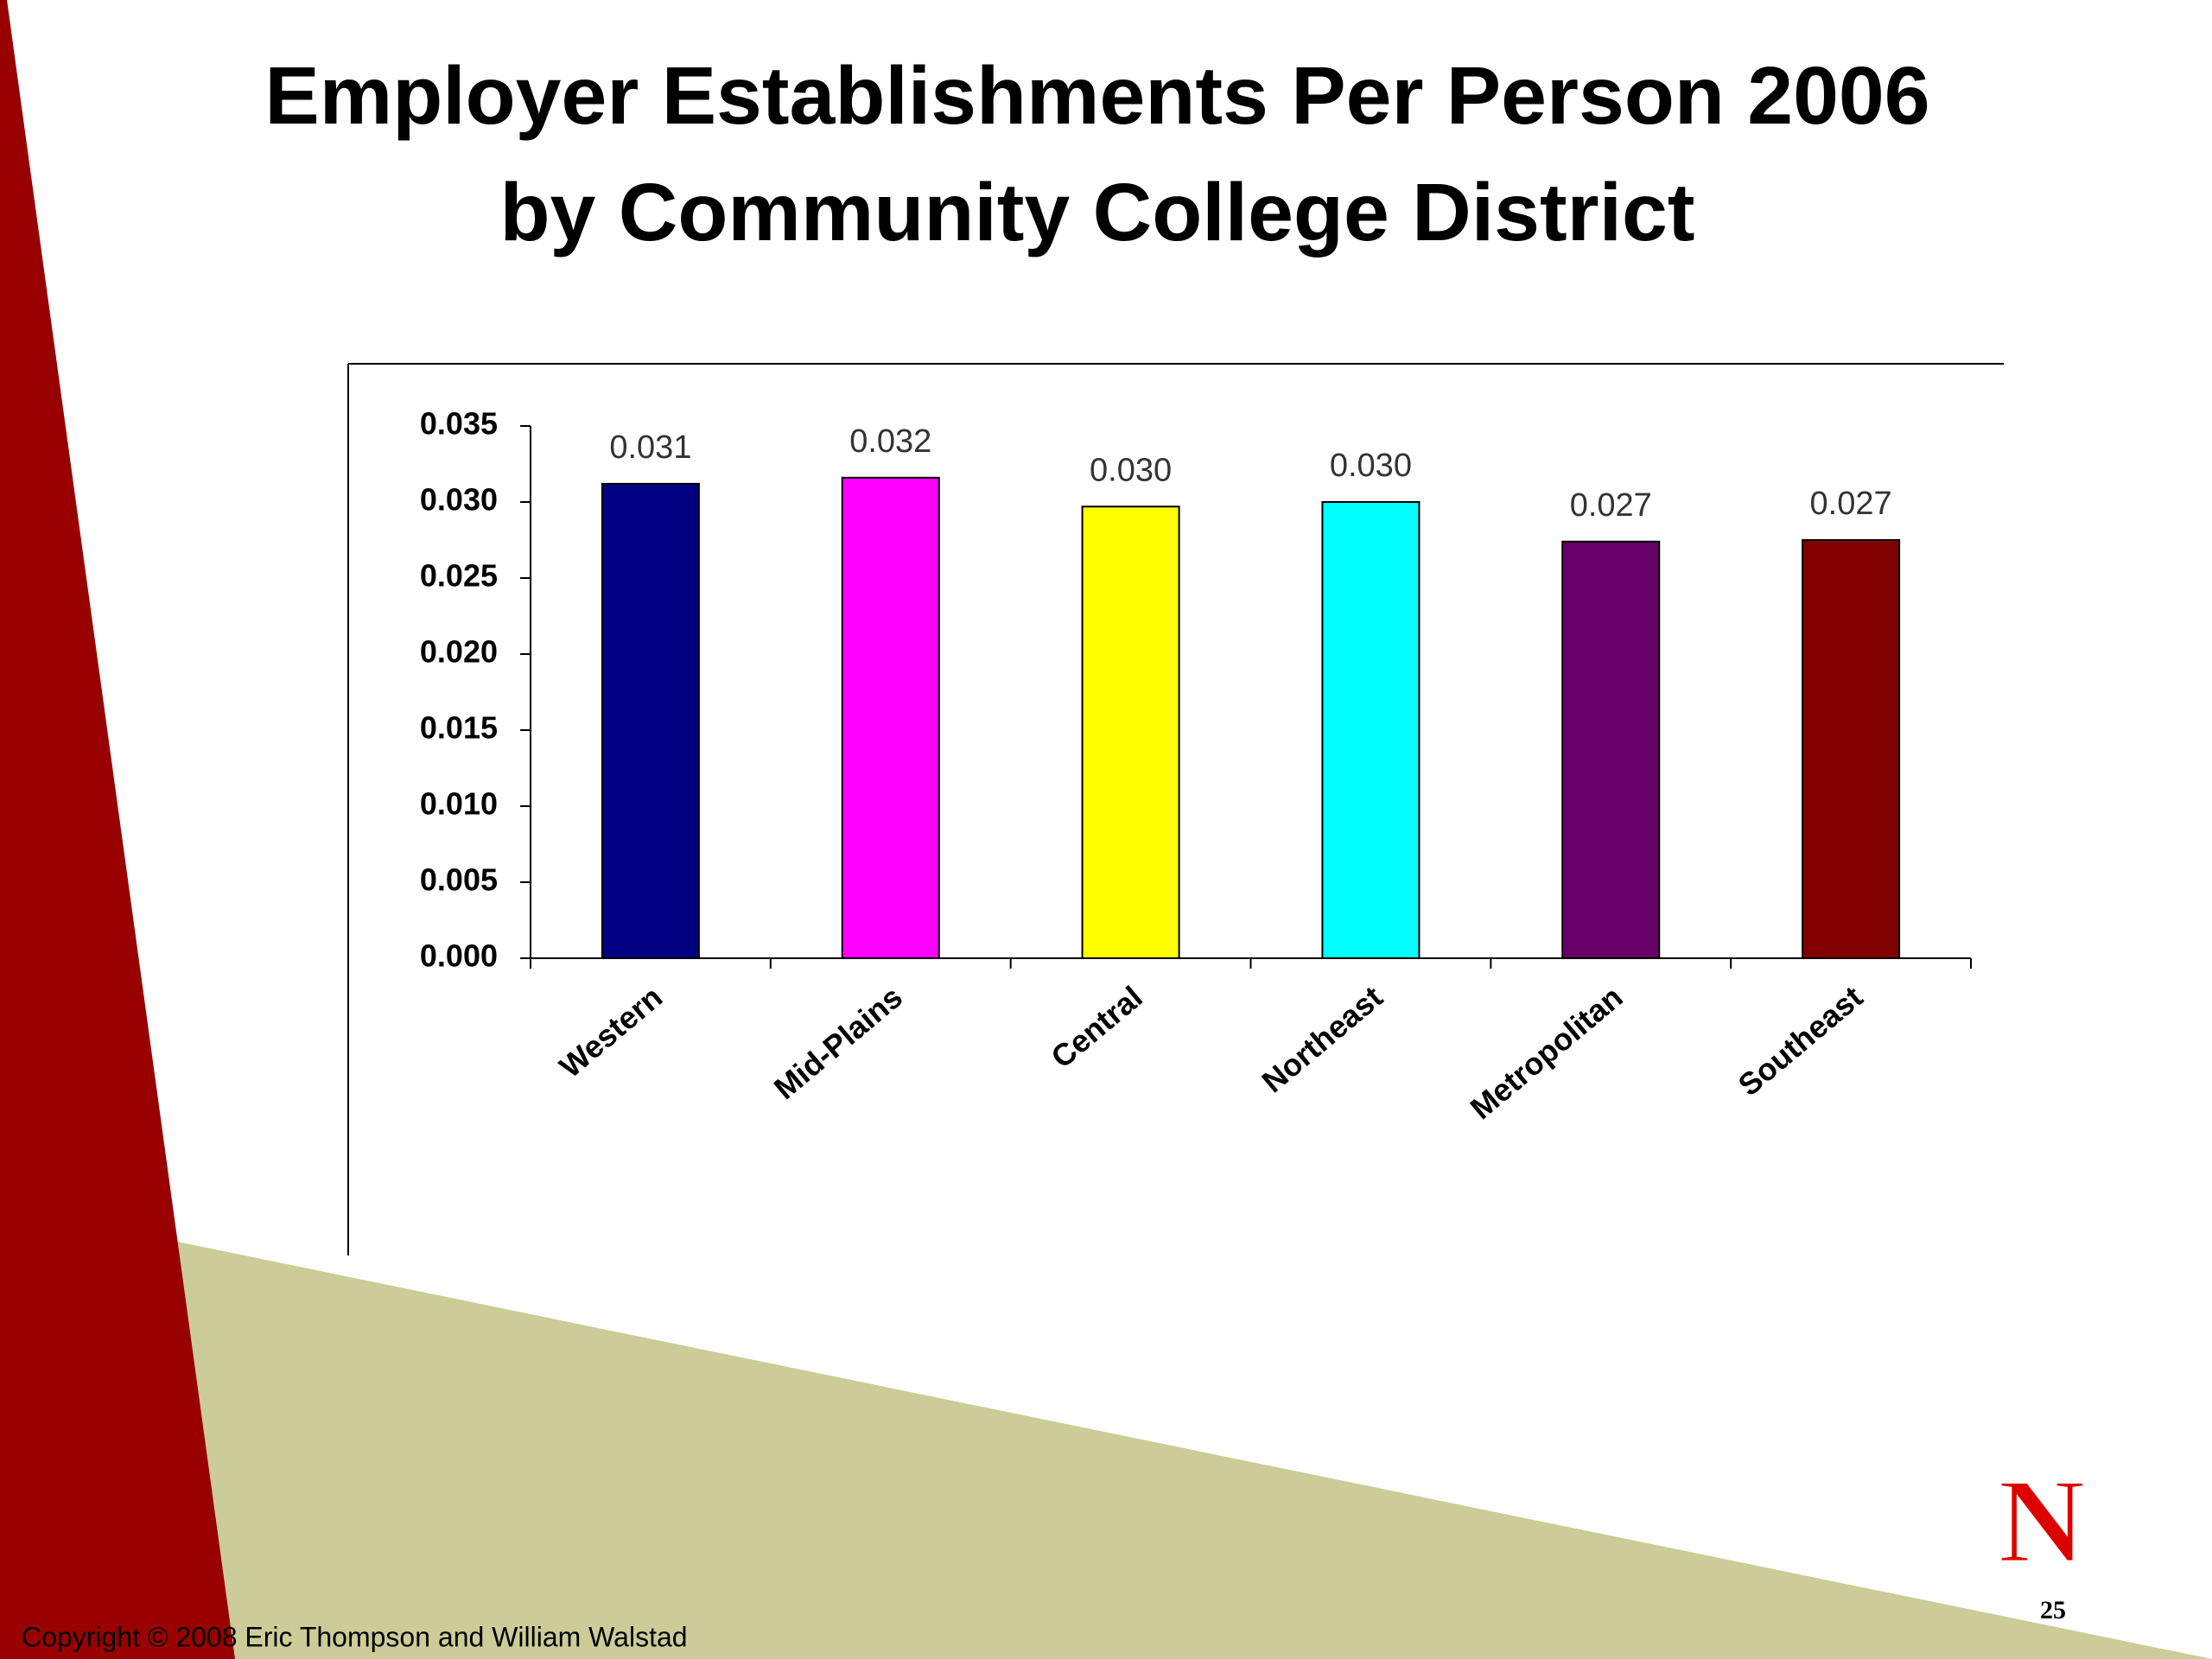  Describe the element at coordinates (2041, 1521) in the screenshot. I see `logo: N` at that location.